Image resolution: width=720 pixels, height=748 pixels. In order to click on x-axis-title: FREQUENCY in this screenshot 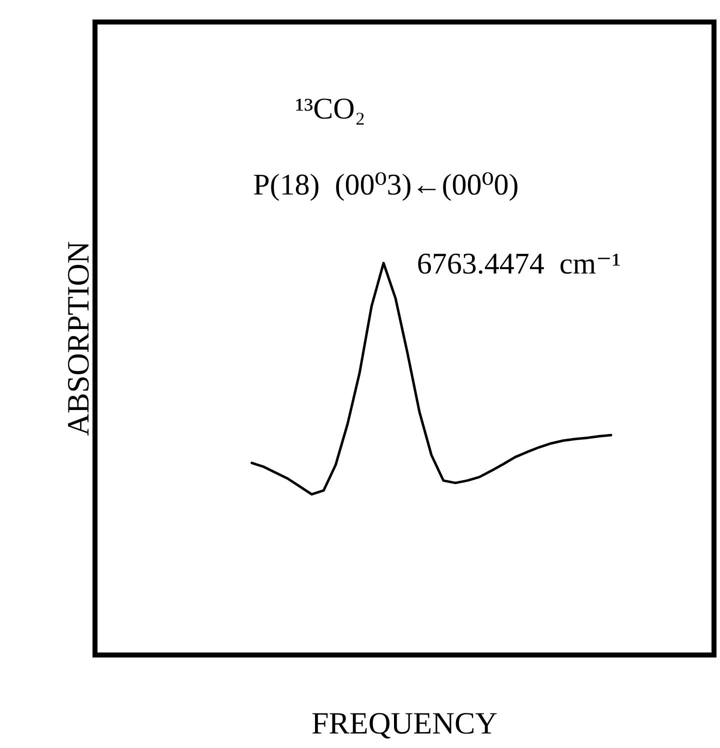, I will do `click(404, 723)`.